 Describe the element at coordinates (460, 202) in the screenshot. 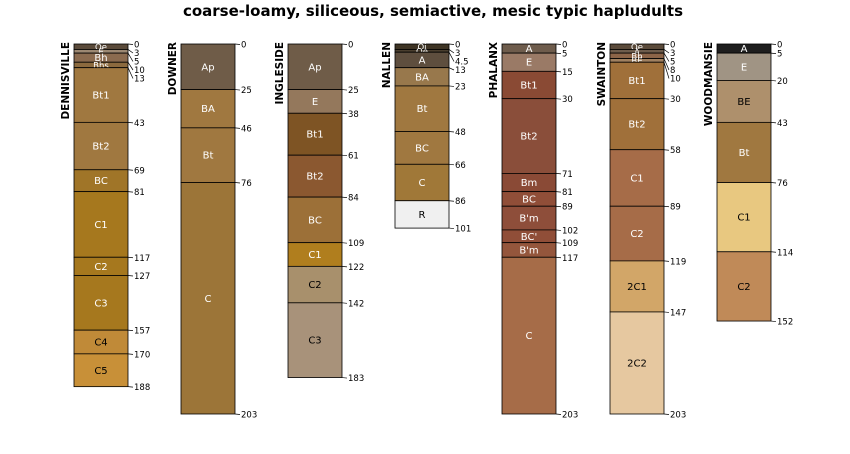

I see `depth-label: 86` at that location.